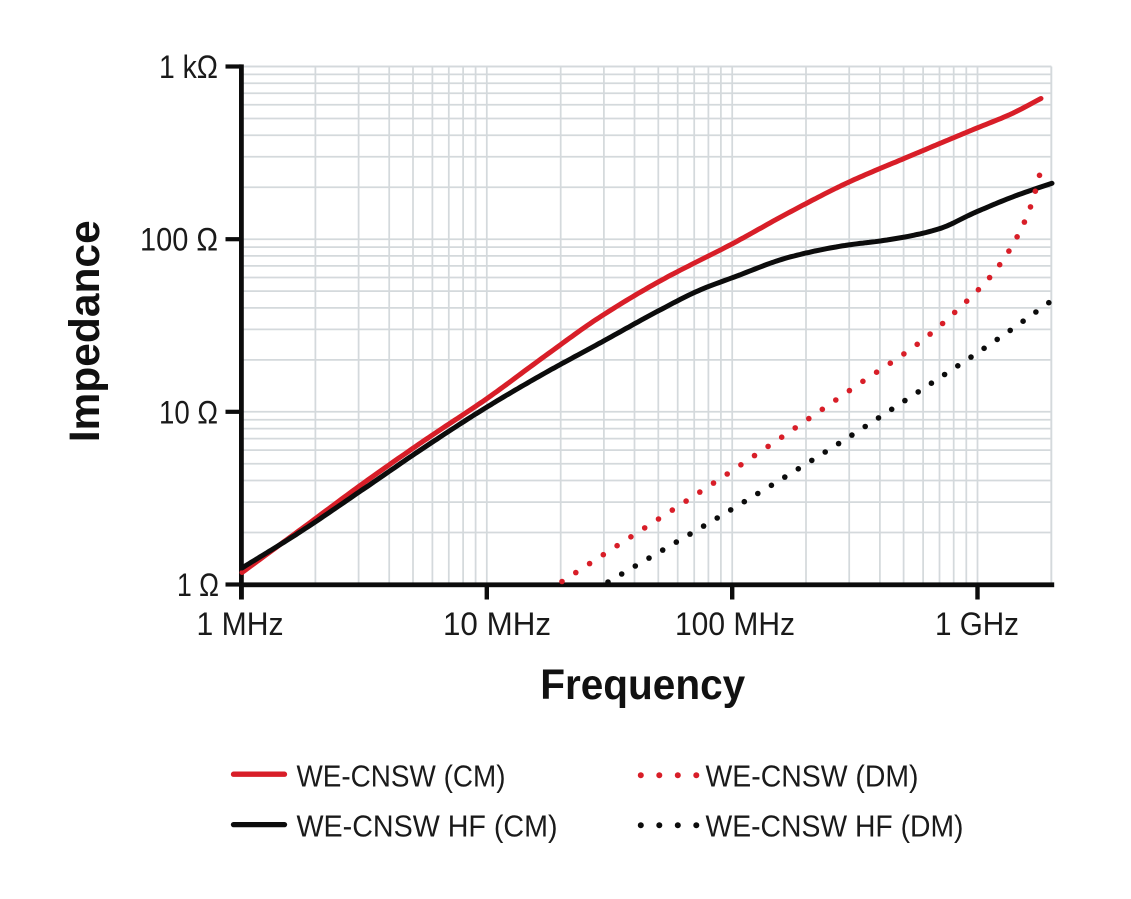 The height and width of the screenshot is (899, 1131). Describe the element at coordinates (735, 624) in the screenshot. I see `svg-text: 100 MHz` at that location.